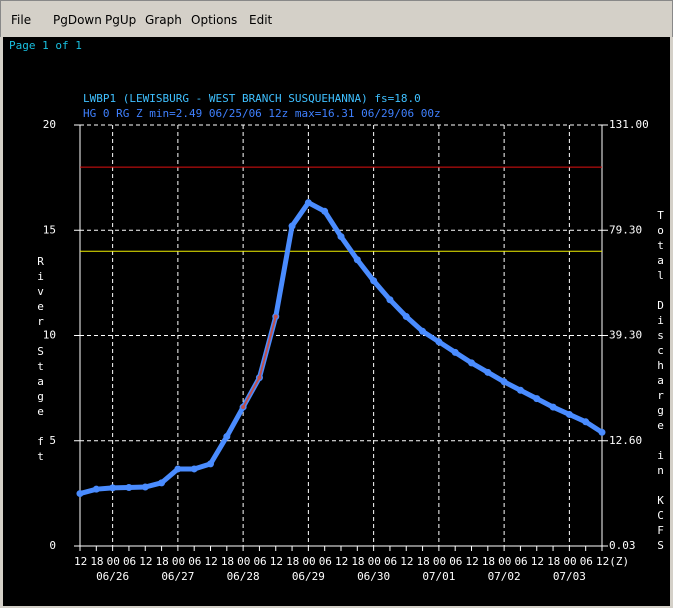  I want to click on date-label: 06/29, so click(308, 576).